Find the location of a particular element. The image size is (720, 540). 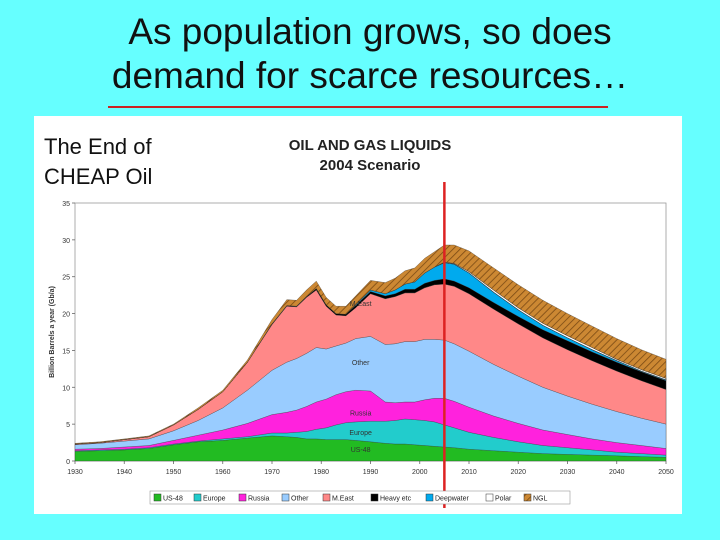

legend-swatch-deepwater is located at coordinates (429, 497).